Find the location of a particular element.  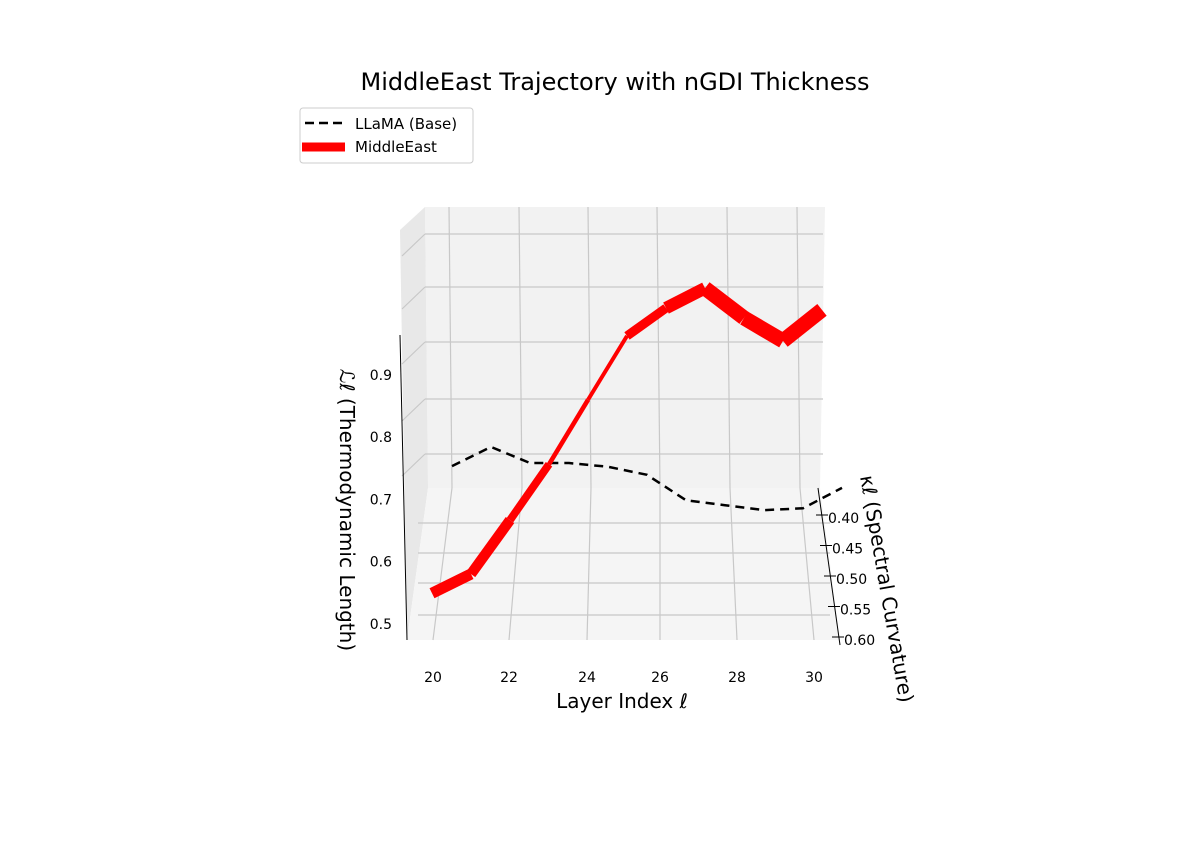

x-tick-label: 26 is located at coordinates (660, 678).